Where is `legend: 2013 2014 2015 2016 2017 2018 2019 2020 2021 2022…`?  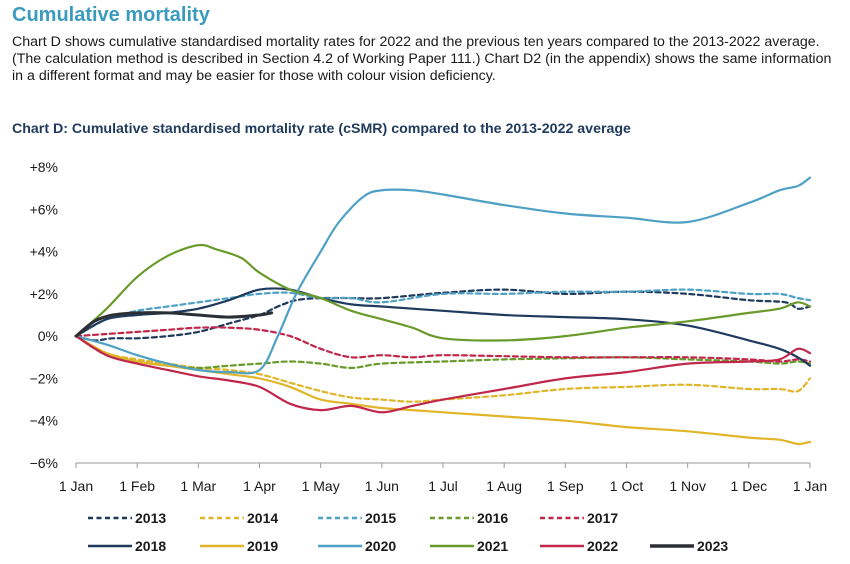 legend: 2013 2014 2015 2016 2017 2018 2019 2020 2021 2022… is located at coordinates (408, 532).